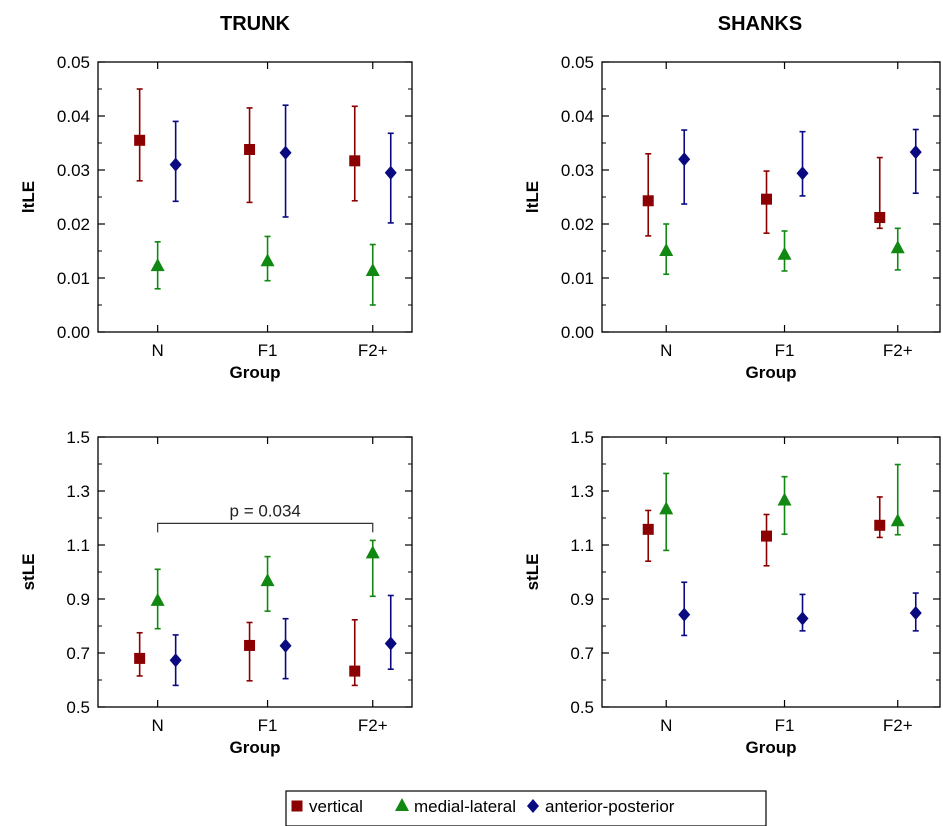 The width and height of the screenshot is (943, 826). What do you see at coordinates (265, 527) in the screenshot?
I see `significance-bracket` at bounding box center [265, 527].